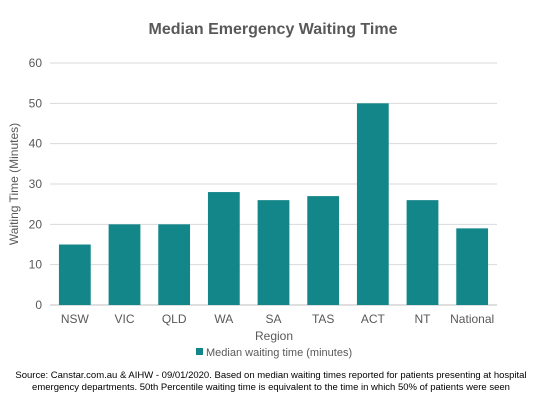  What do you see at coordinates (36, 224) in the screenshot?
I see `y-tick-label: 20` at bounding box center [36, 224].